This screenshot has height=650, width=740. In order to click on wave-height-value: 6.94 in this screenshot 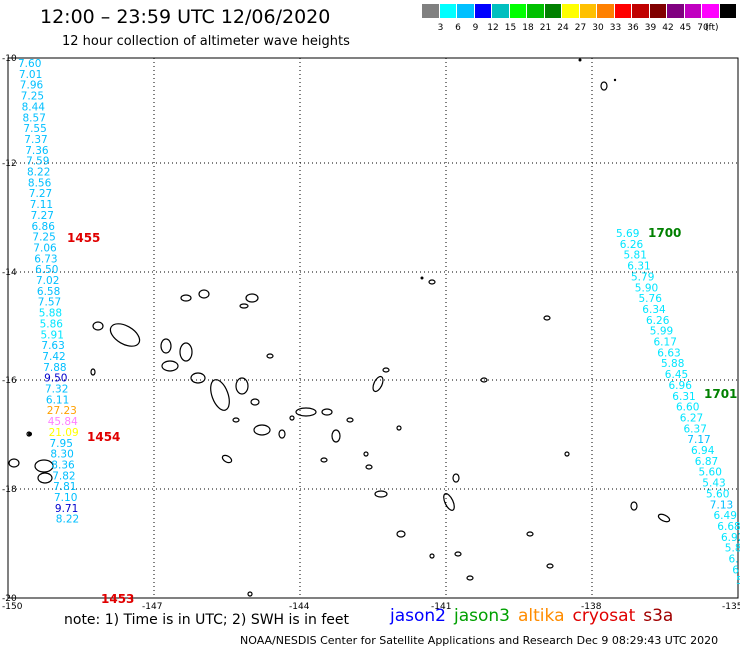, I will do `click(703, 451)`.